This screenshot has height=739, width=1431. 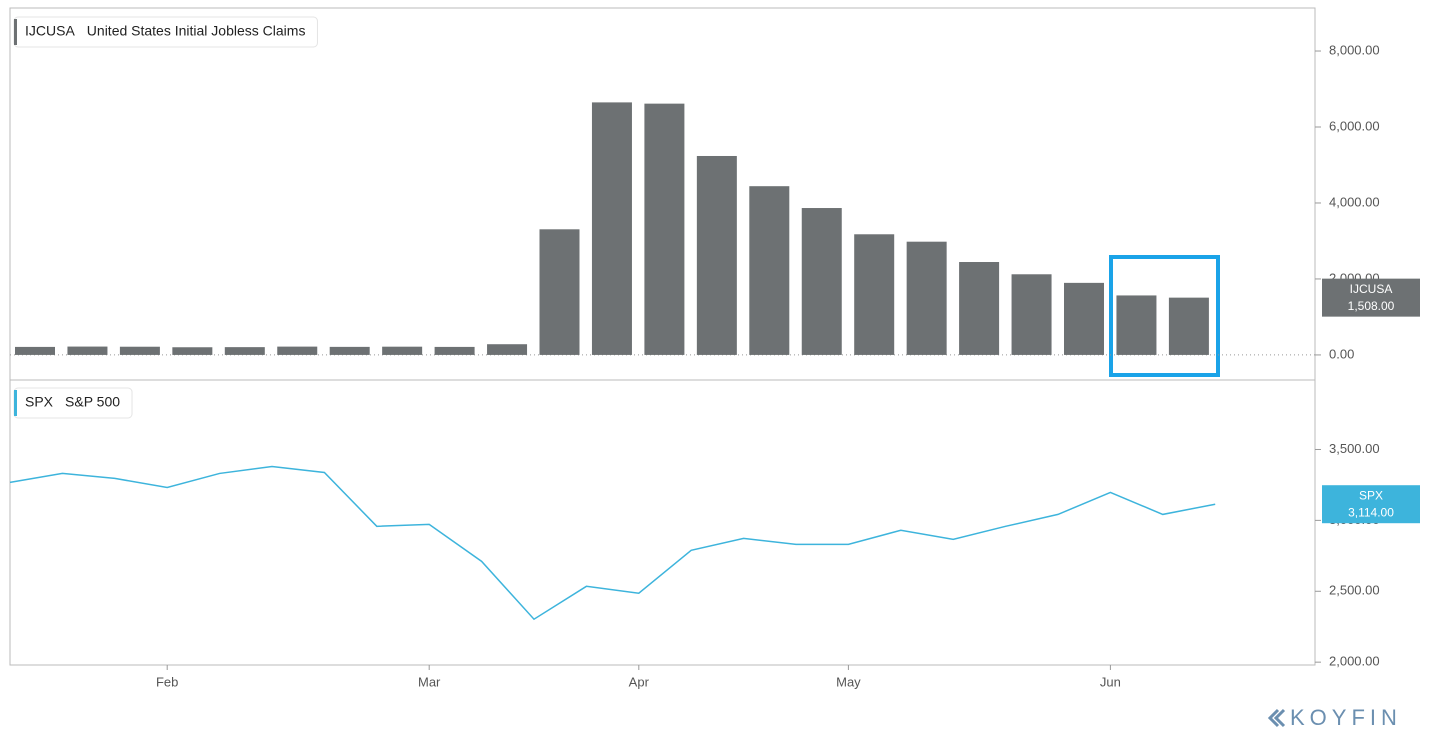 I want to click on x-tick-label: Feb, so click(x=167, y=681).